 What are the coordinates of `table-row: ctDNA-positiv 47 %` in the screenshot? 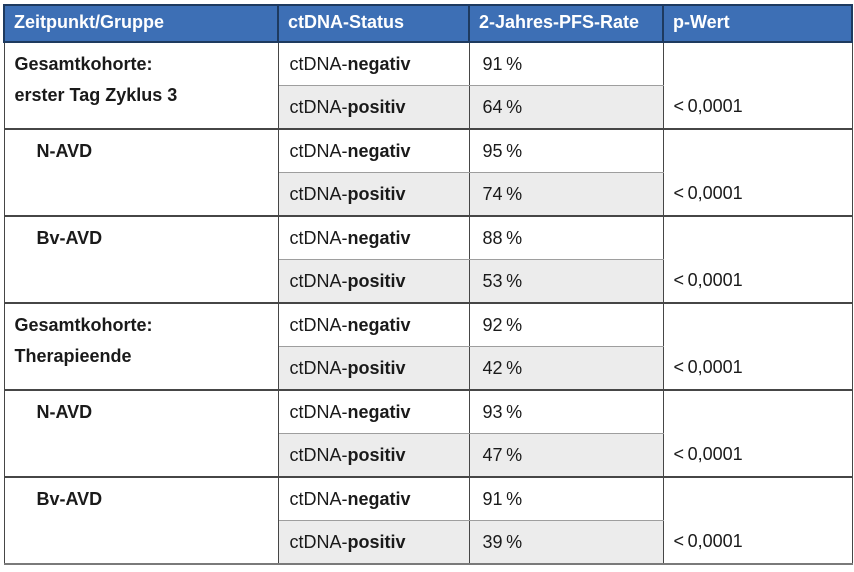 It's located at (428, 455).